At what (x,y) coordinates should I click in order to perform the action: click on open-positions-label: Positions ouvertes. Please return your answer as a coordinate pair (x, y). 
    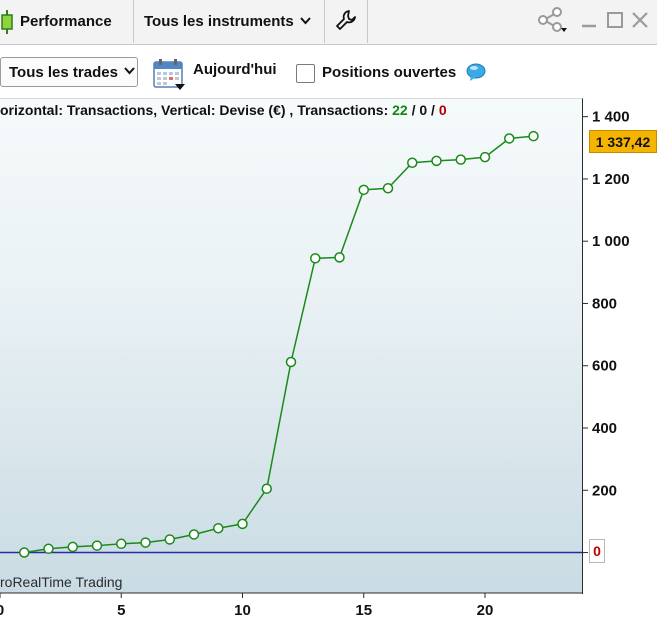
    Looking at the image, I should click on (389, 72).